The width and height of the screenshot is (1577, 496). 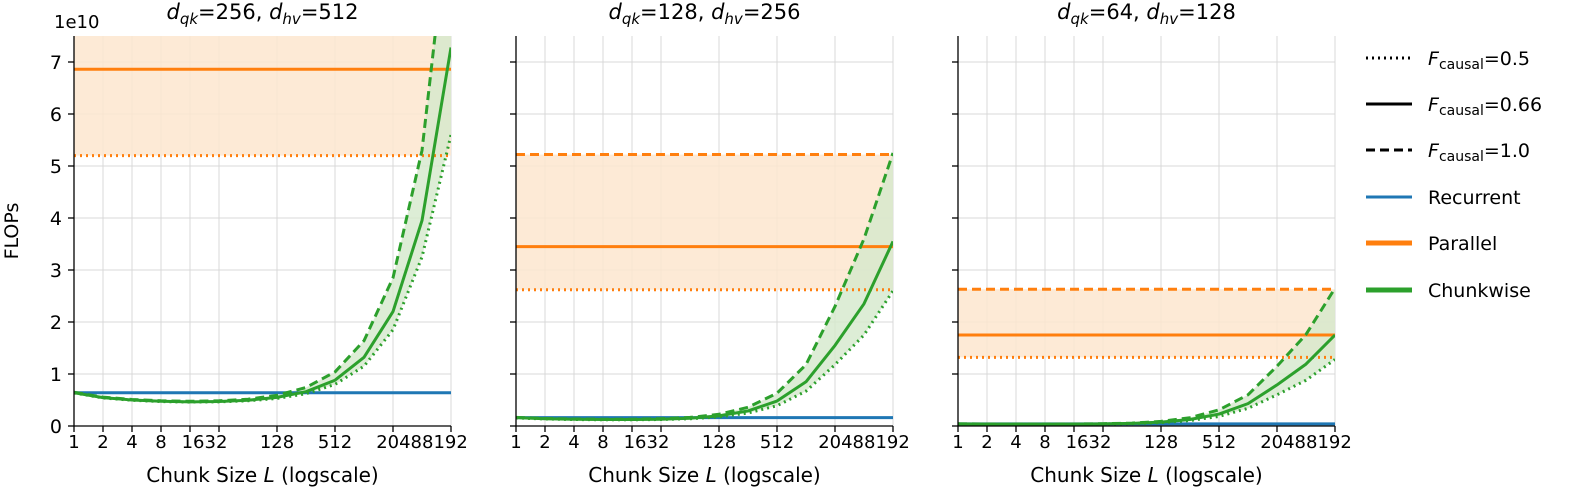 I want to click on title-text: =256,, so click(x=233, y=12).